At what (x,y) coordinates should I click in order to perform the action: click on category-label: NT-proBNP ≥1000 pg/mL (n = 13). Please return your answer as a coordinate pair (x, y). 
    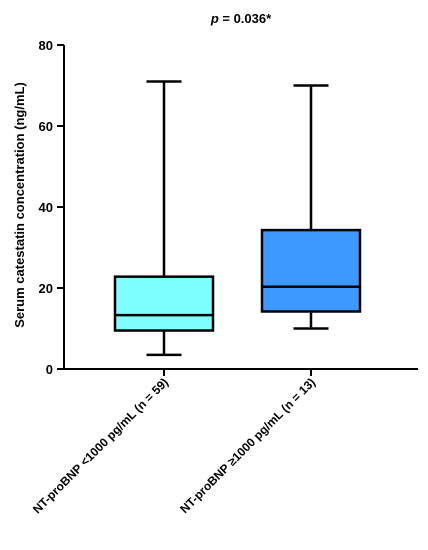
    Looking at the image, I should click on (247, 445).